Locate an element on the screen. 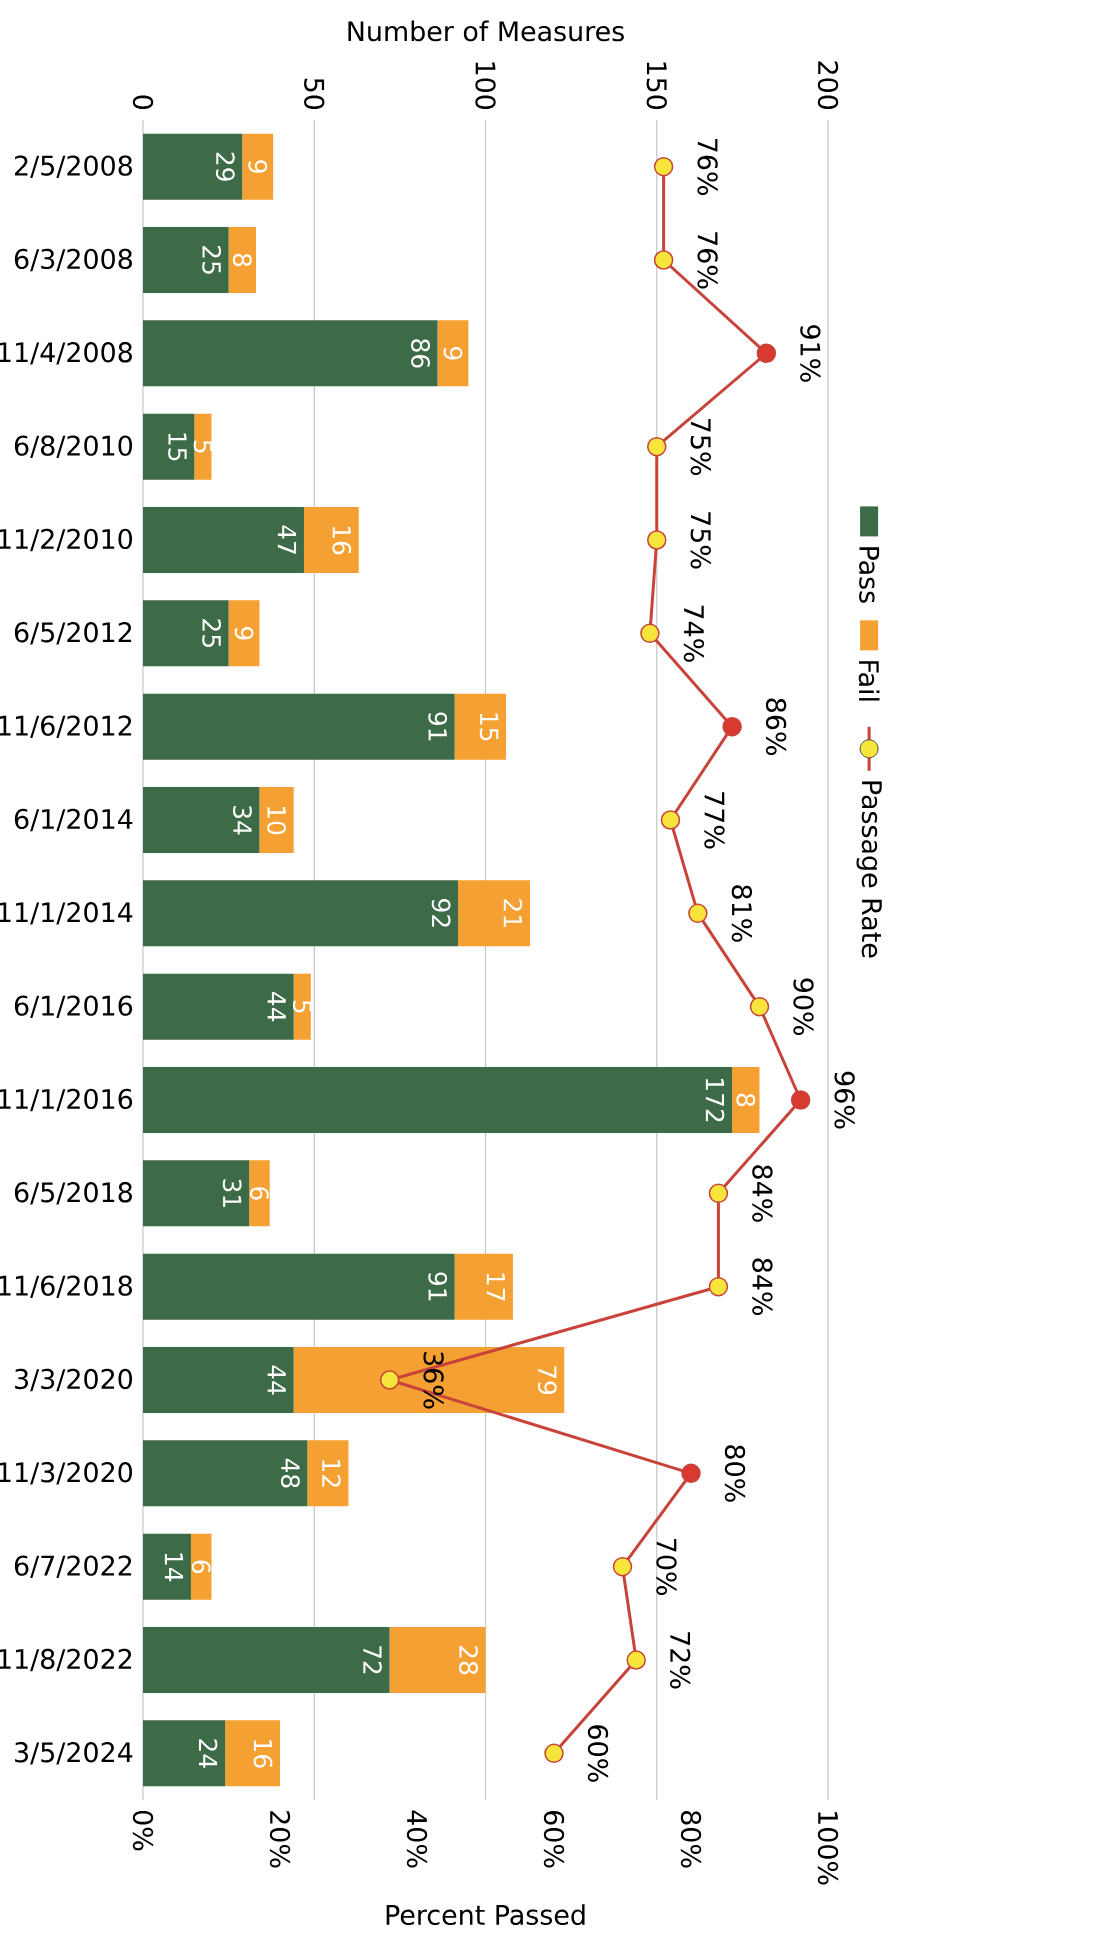 The height and width of the screenshot is (1950, 1097). data-label: 28 is located at coordinates (468, 1660).